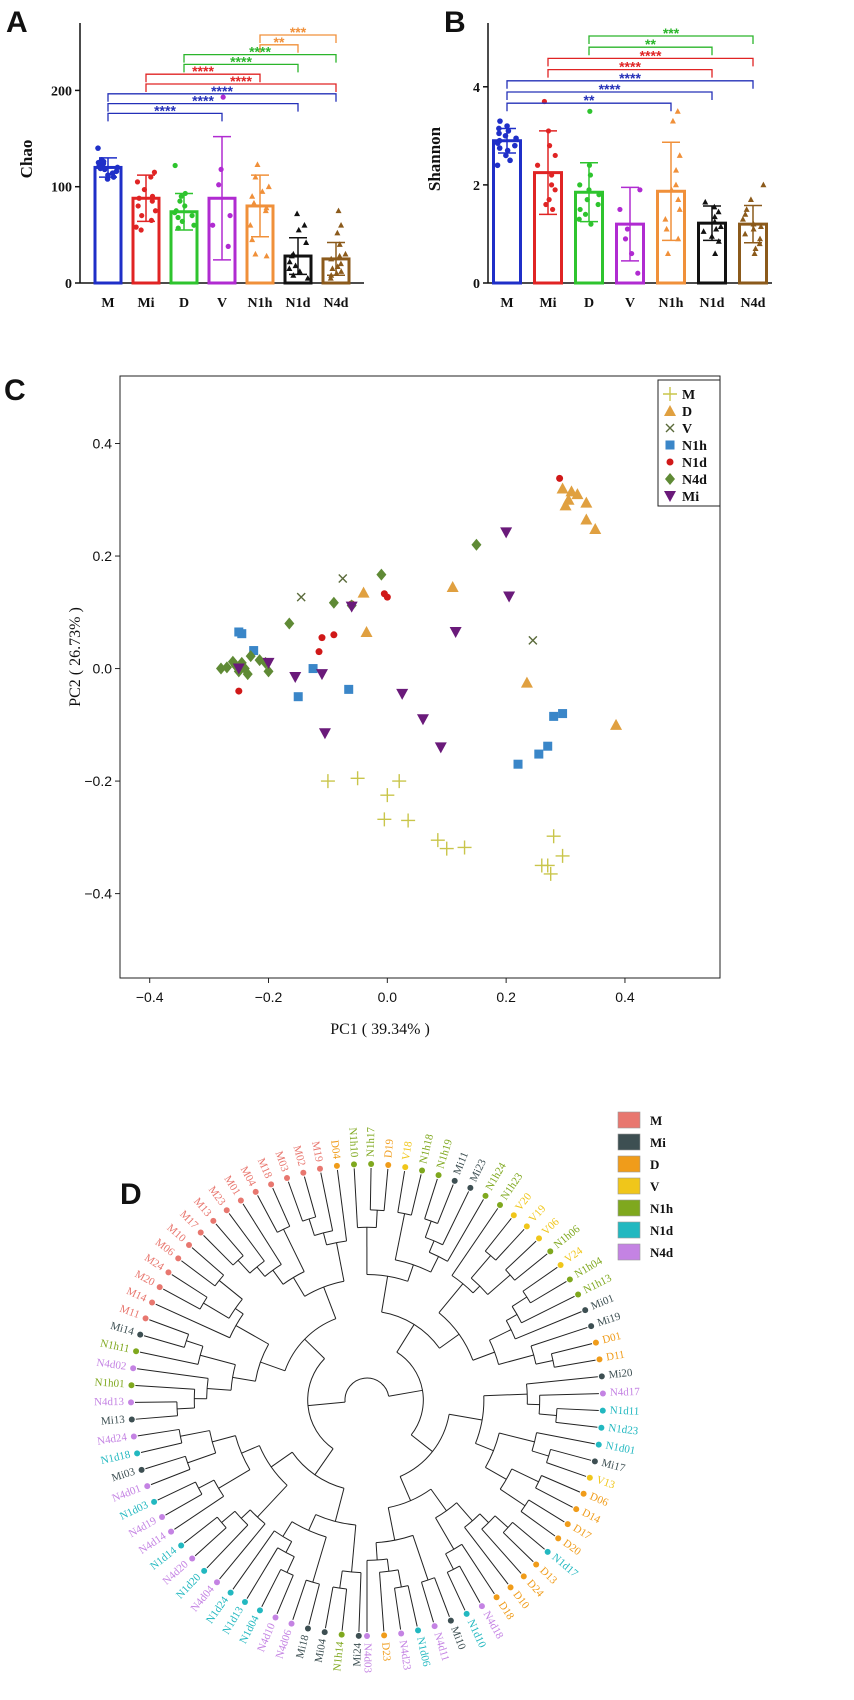 The height and width of the screenshot is (1700, 854). What do you see at coordinates (116, 1458) in the screenshot?
I see `dendrogram-leaf-label: N1d18` at bounding box center [116, 1458].